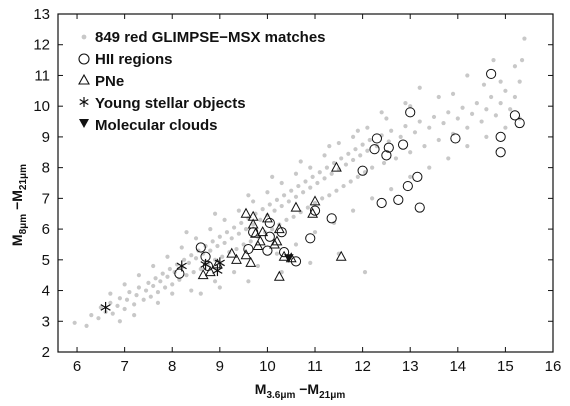 This screenshot has width=570, height=406. What do you see at coordinates (134, 59) in the screenshot?
I see `legend-label: HII regions` at bounding box center [134, 59].